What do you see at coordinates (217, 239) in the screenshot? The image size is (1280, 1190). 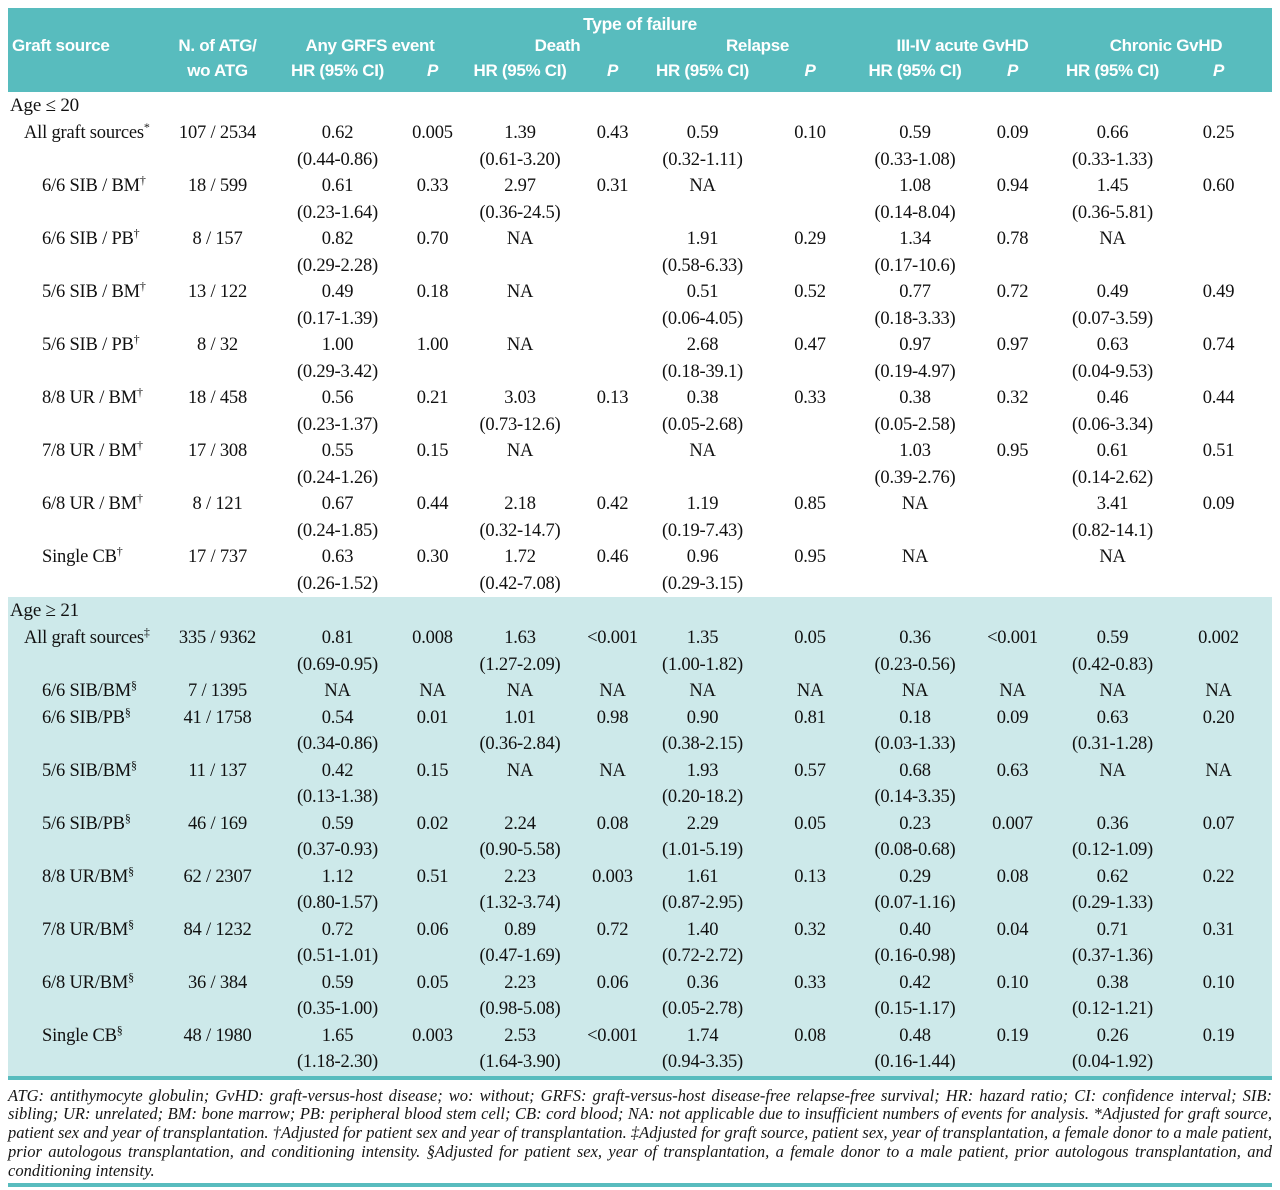 I see `n-atg-cell: 8 / 157` at bounding box center [217, 239].